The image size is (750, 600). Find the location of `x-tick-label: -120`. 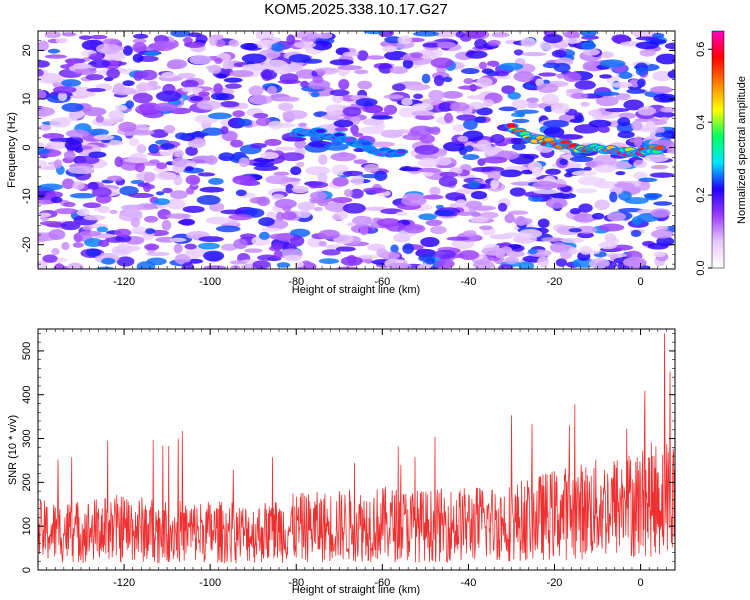

x-tick-label: -120 is located at coordinates (124, 282).